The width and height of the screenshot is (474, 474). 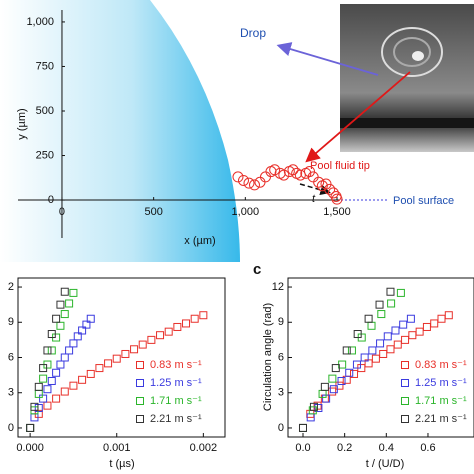 I want to click on legend-label: 1.71 m s⁻¹, so click(x=176, y=401).